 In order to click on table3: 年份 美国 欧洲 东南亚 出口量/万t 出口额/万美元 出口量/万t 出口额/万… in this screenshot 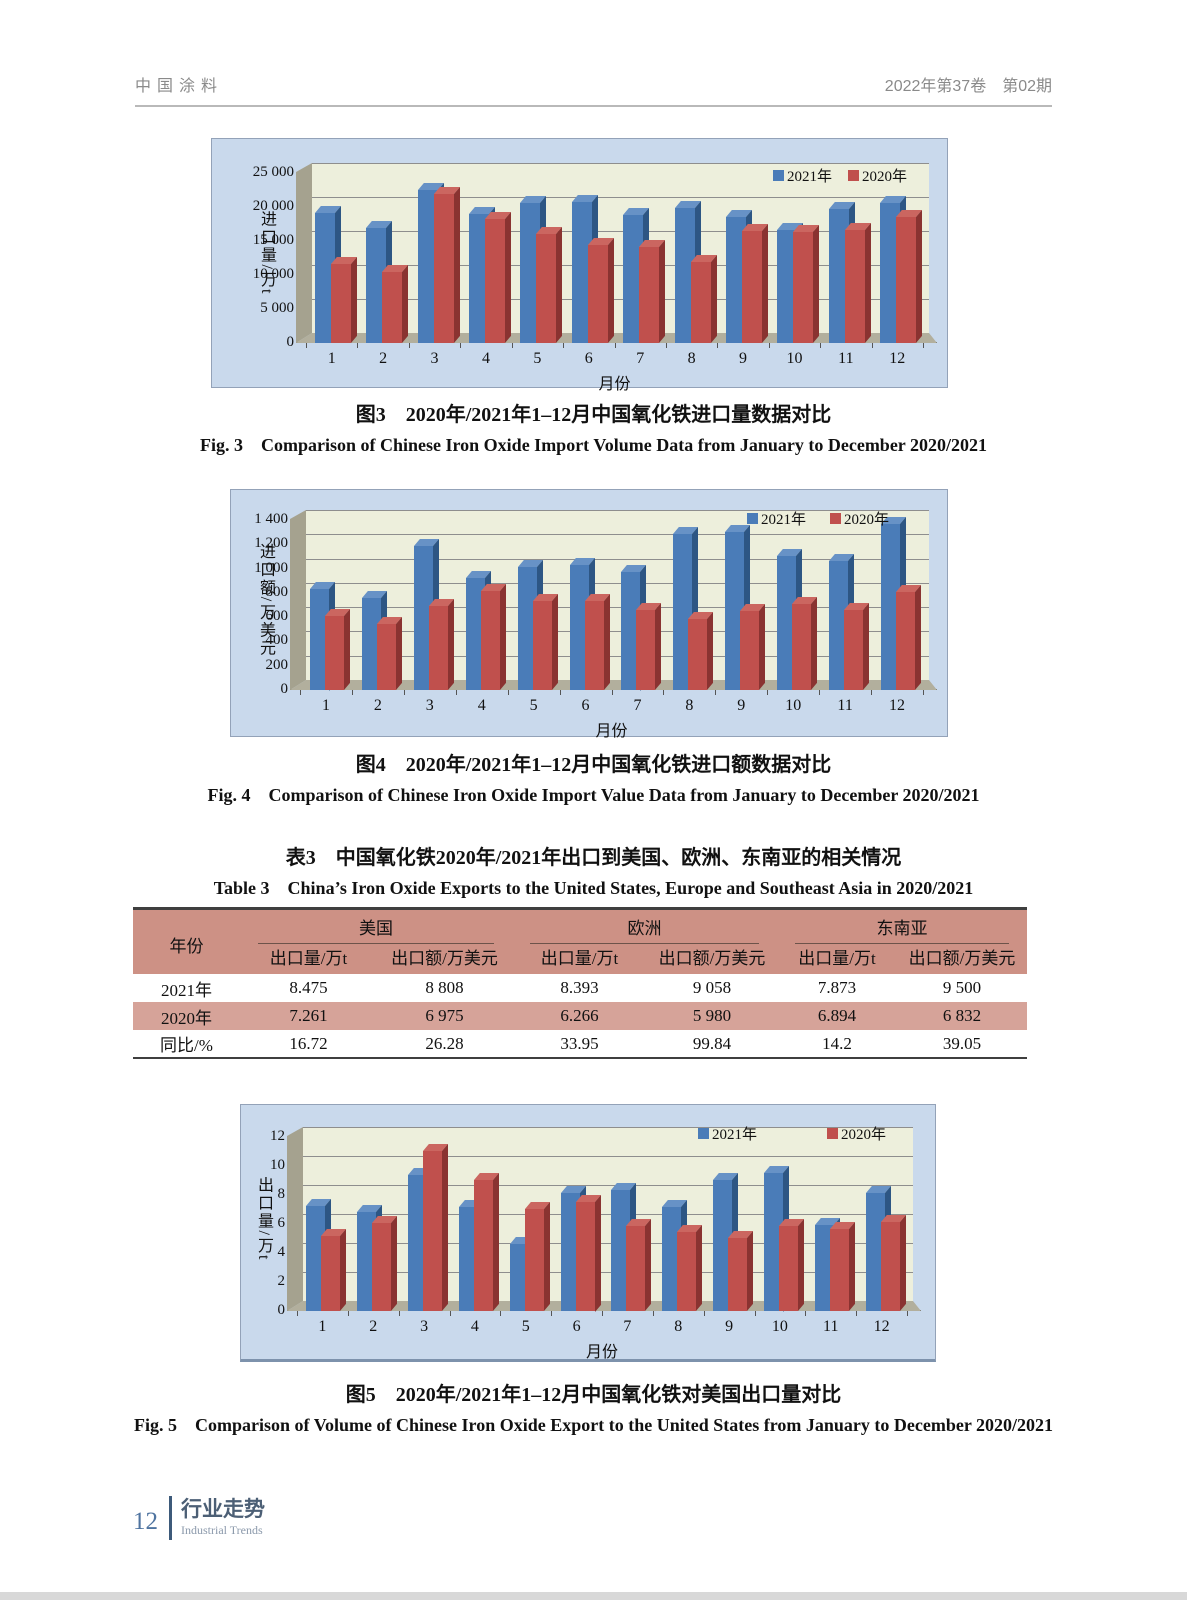, I will do `click(580, 983)`.